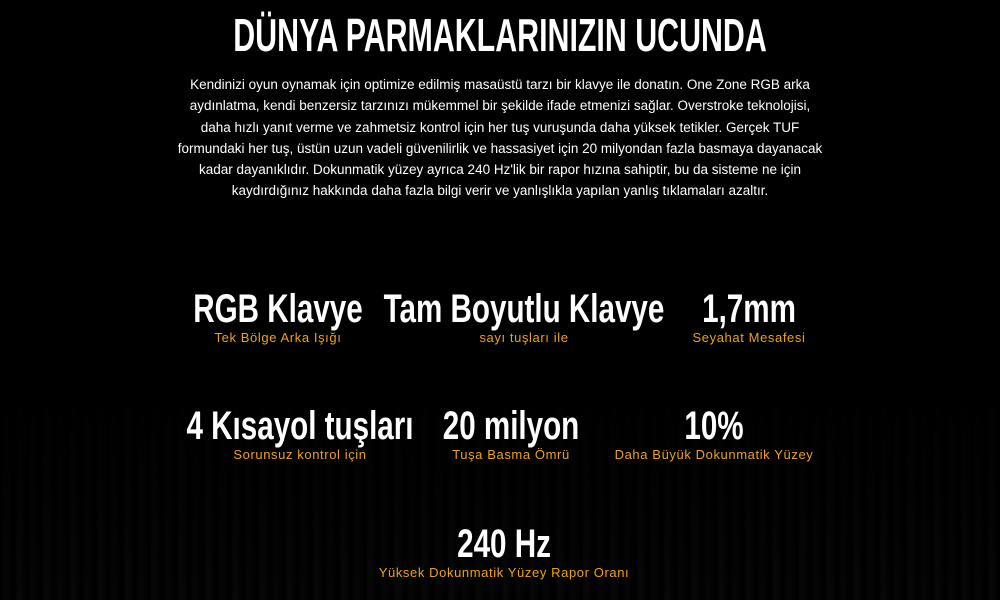 This screenshot has height=600, width=1000. I want to click on stat-value: Tam Boyutlu Klavye, so click(524, 309).